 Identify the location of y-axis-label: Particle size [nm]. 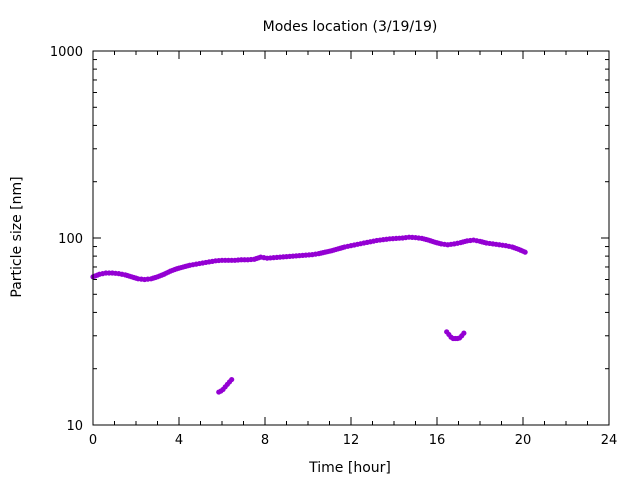
(17, 236).